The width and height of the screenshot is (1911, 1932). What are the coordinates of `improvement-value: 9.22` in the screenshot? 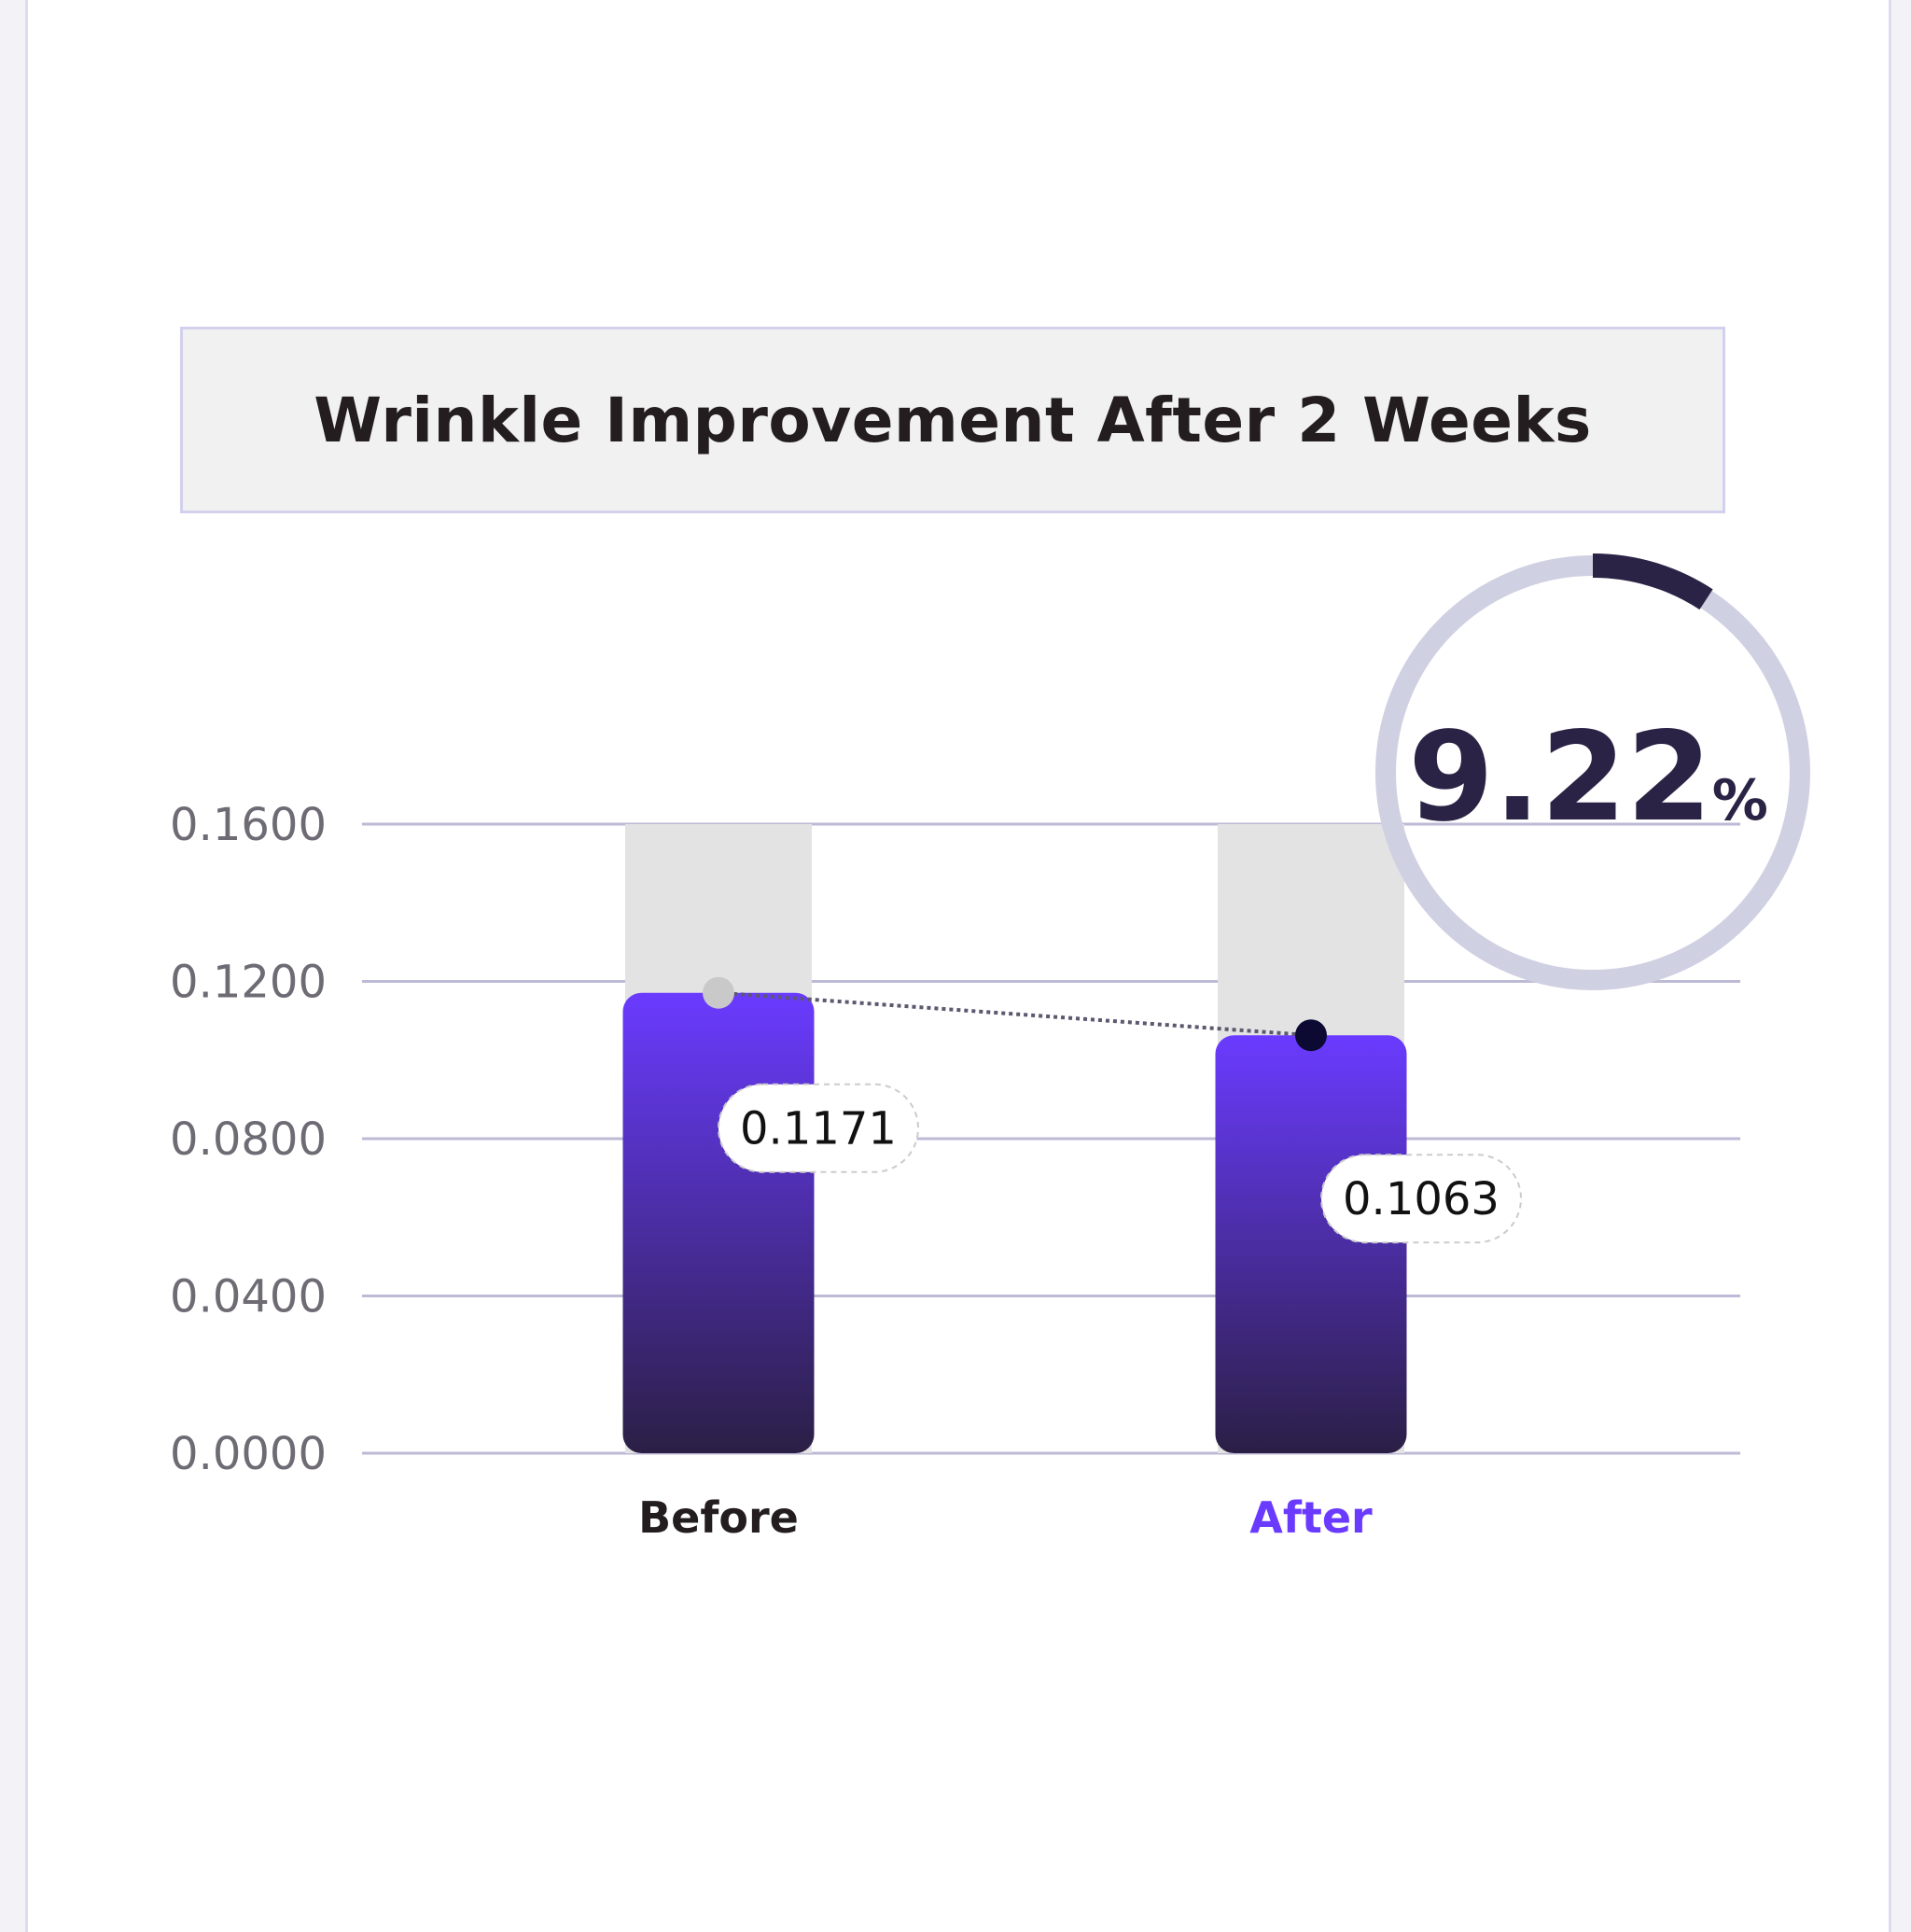 It's located at (1560, 777).